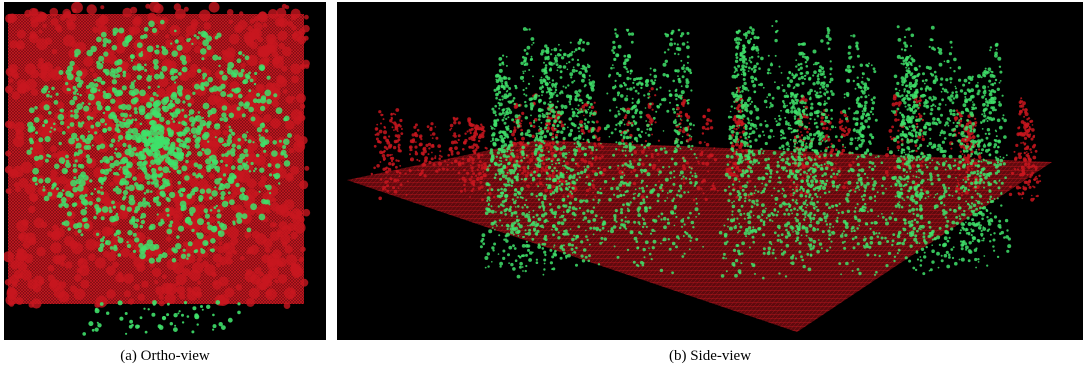 This screenshot has width=1083, height=371. Describe the element at coordinates (165, 356) in the screenshot. I see `caption-ortho-view: (a) Ortho-view` at that location.